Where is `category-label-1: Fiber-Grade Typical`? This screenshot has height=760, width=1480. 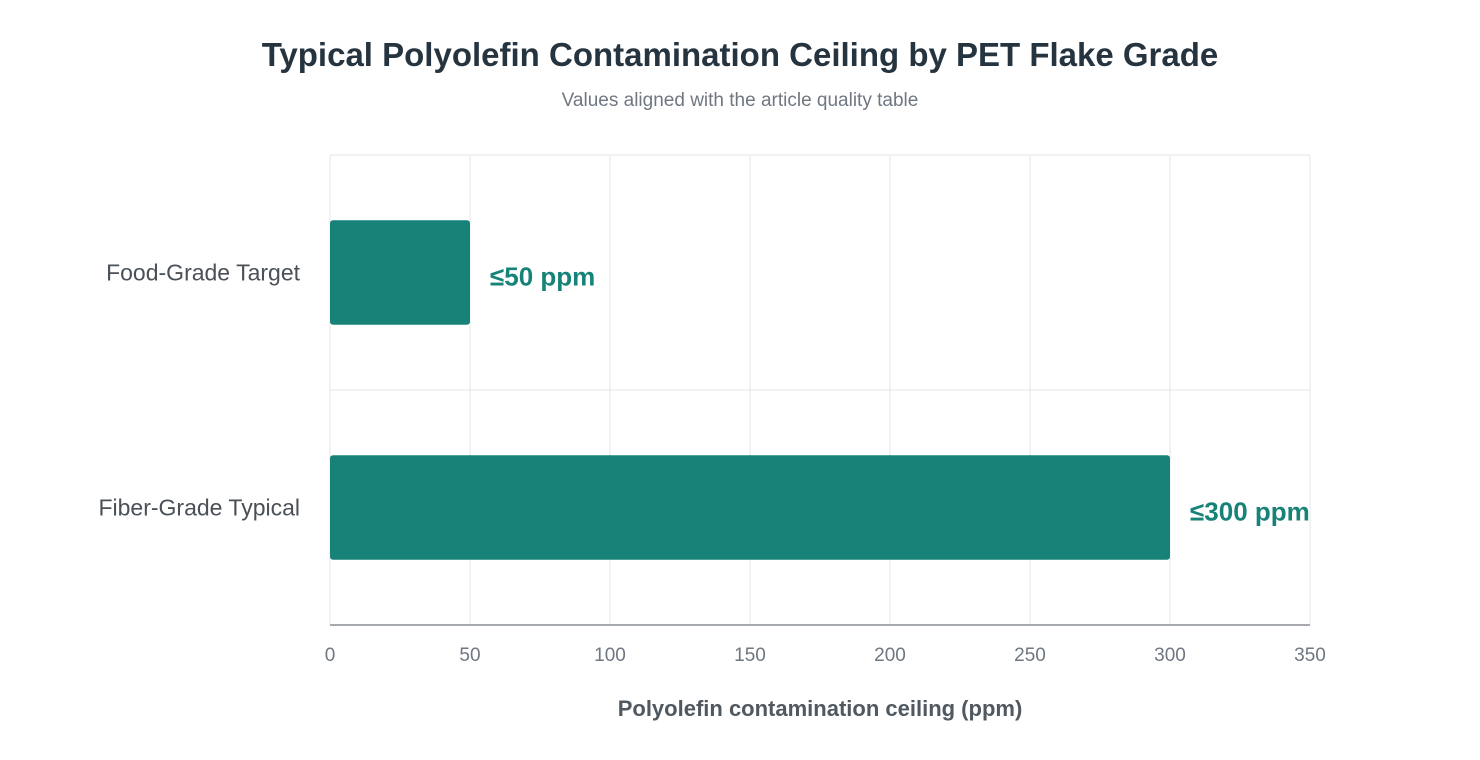
category-label-1: Fiber-Grade Typical is located at coordinates (199, 508).